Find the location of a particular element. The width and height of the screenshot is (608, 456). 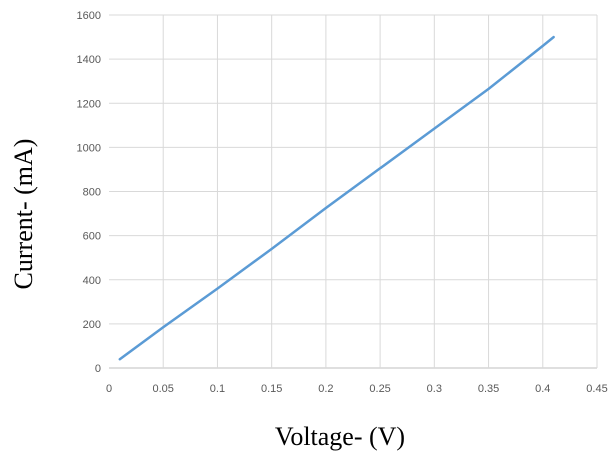

x-tick-label: 0.4 is located at coordinates (542, 389).